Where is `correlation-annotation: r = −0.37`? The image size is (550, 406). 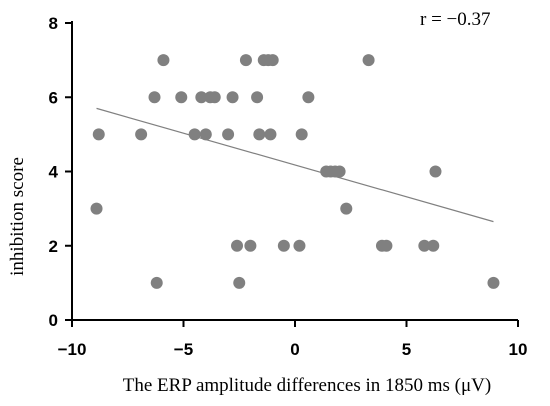 correlation-annotation: r = −0.37 is located at coordinates (455, 19).